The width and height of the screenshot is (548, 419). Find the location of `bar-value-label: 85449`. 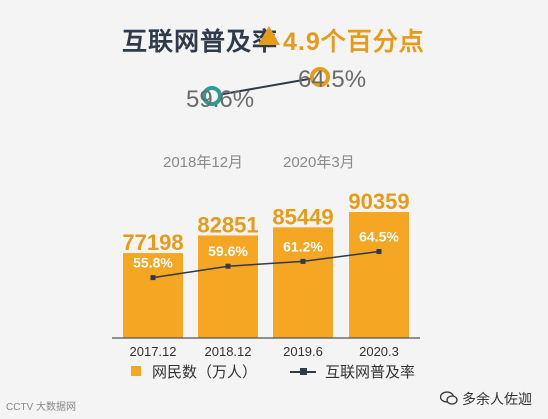

bar-value-label: 85449 is located at coordinates (302, 216).